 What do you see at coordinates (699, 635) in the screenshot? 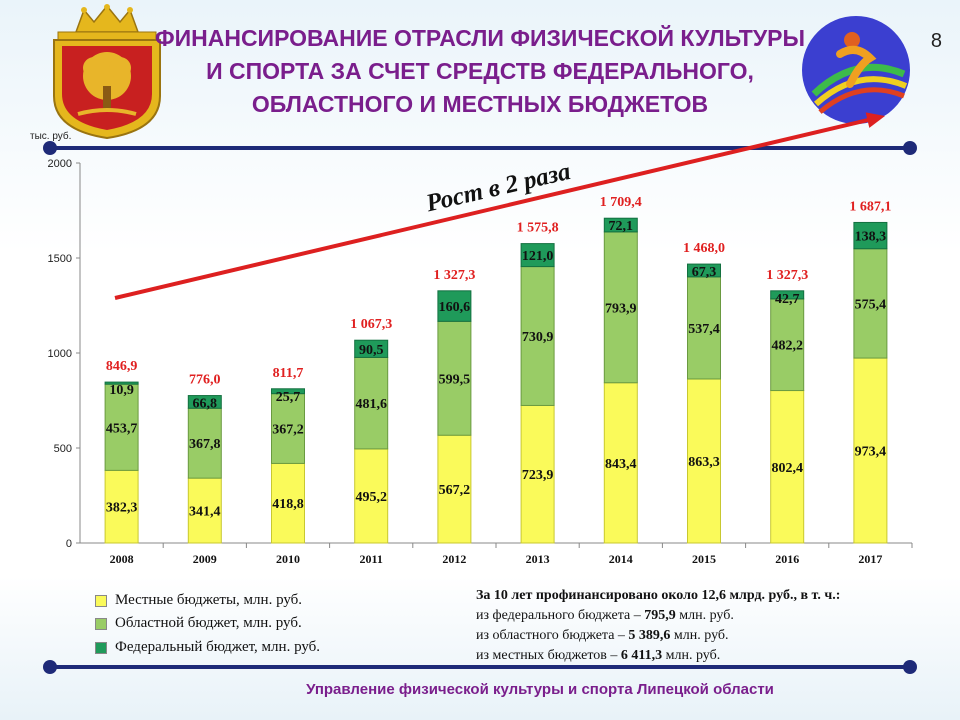
I see `summary-regional-suffix: млн. руб.` at bounding box center [699, 635].